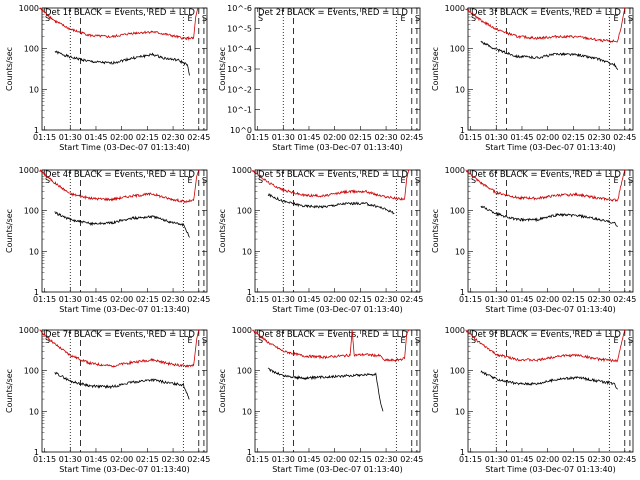  I want to click on chart-title: Det 5f BLACK = Events, RED = LLD, so click(333, 175).